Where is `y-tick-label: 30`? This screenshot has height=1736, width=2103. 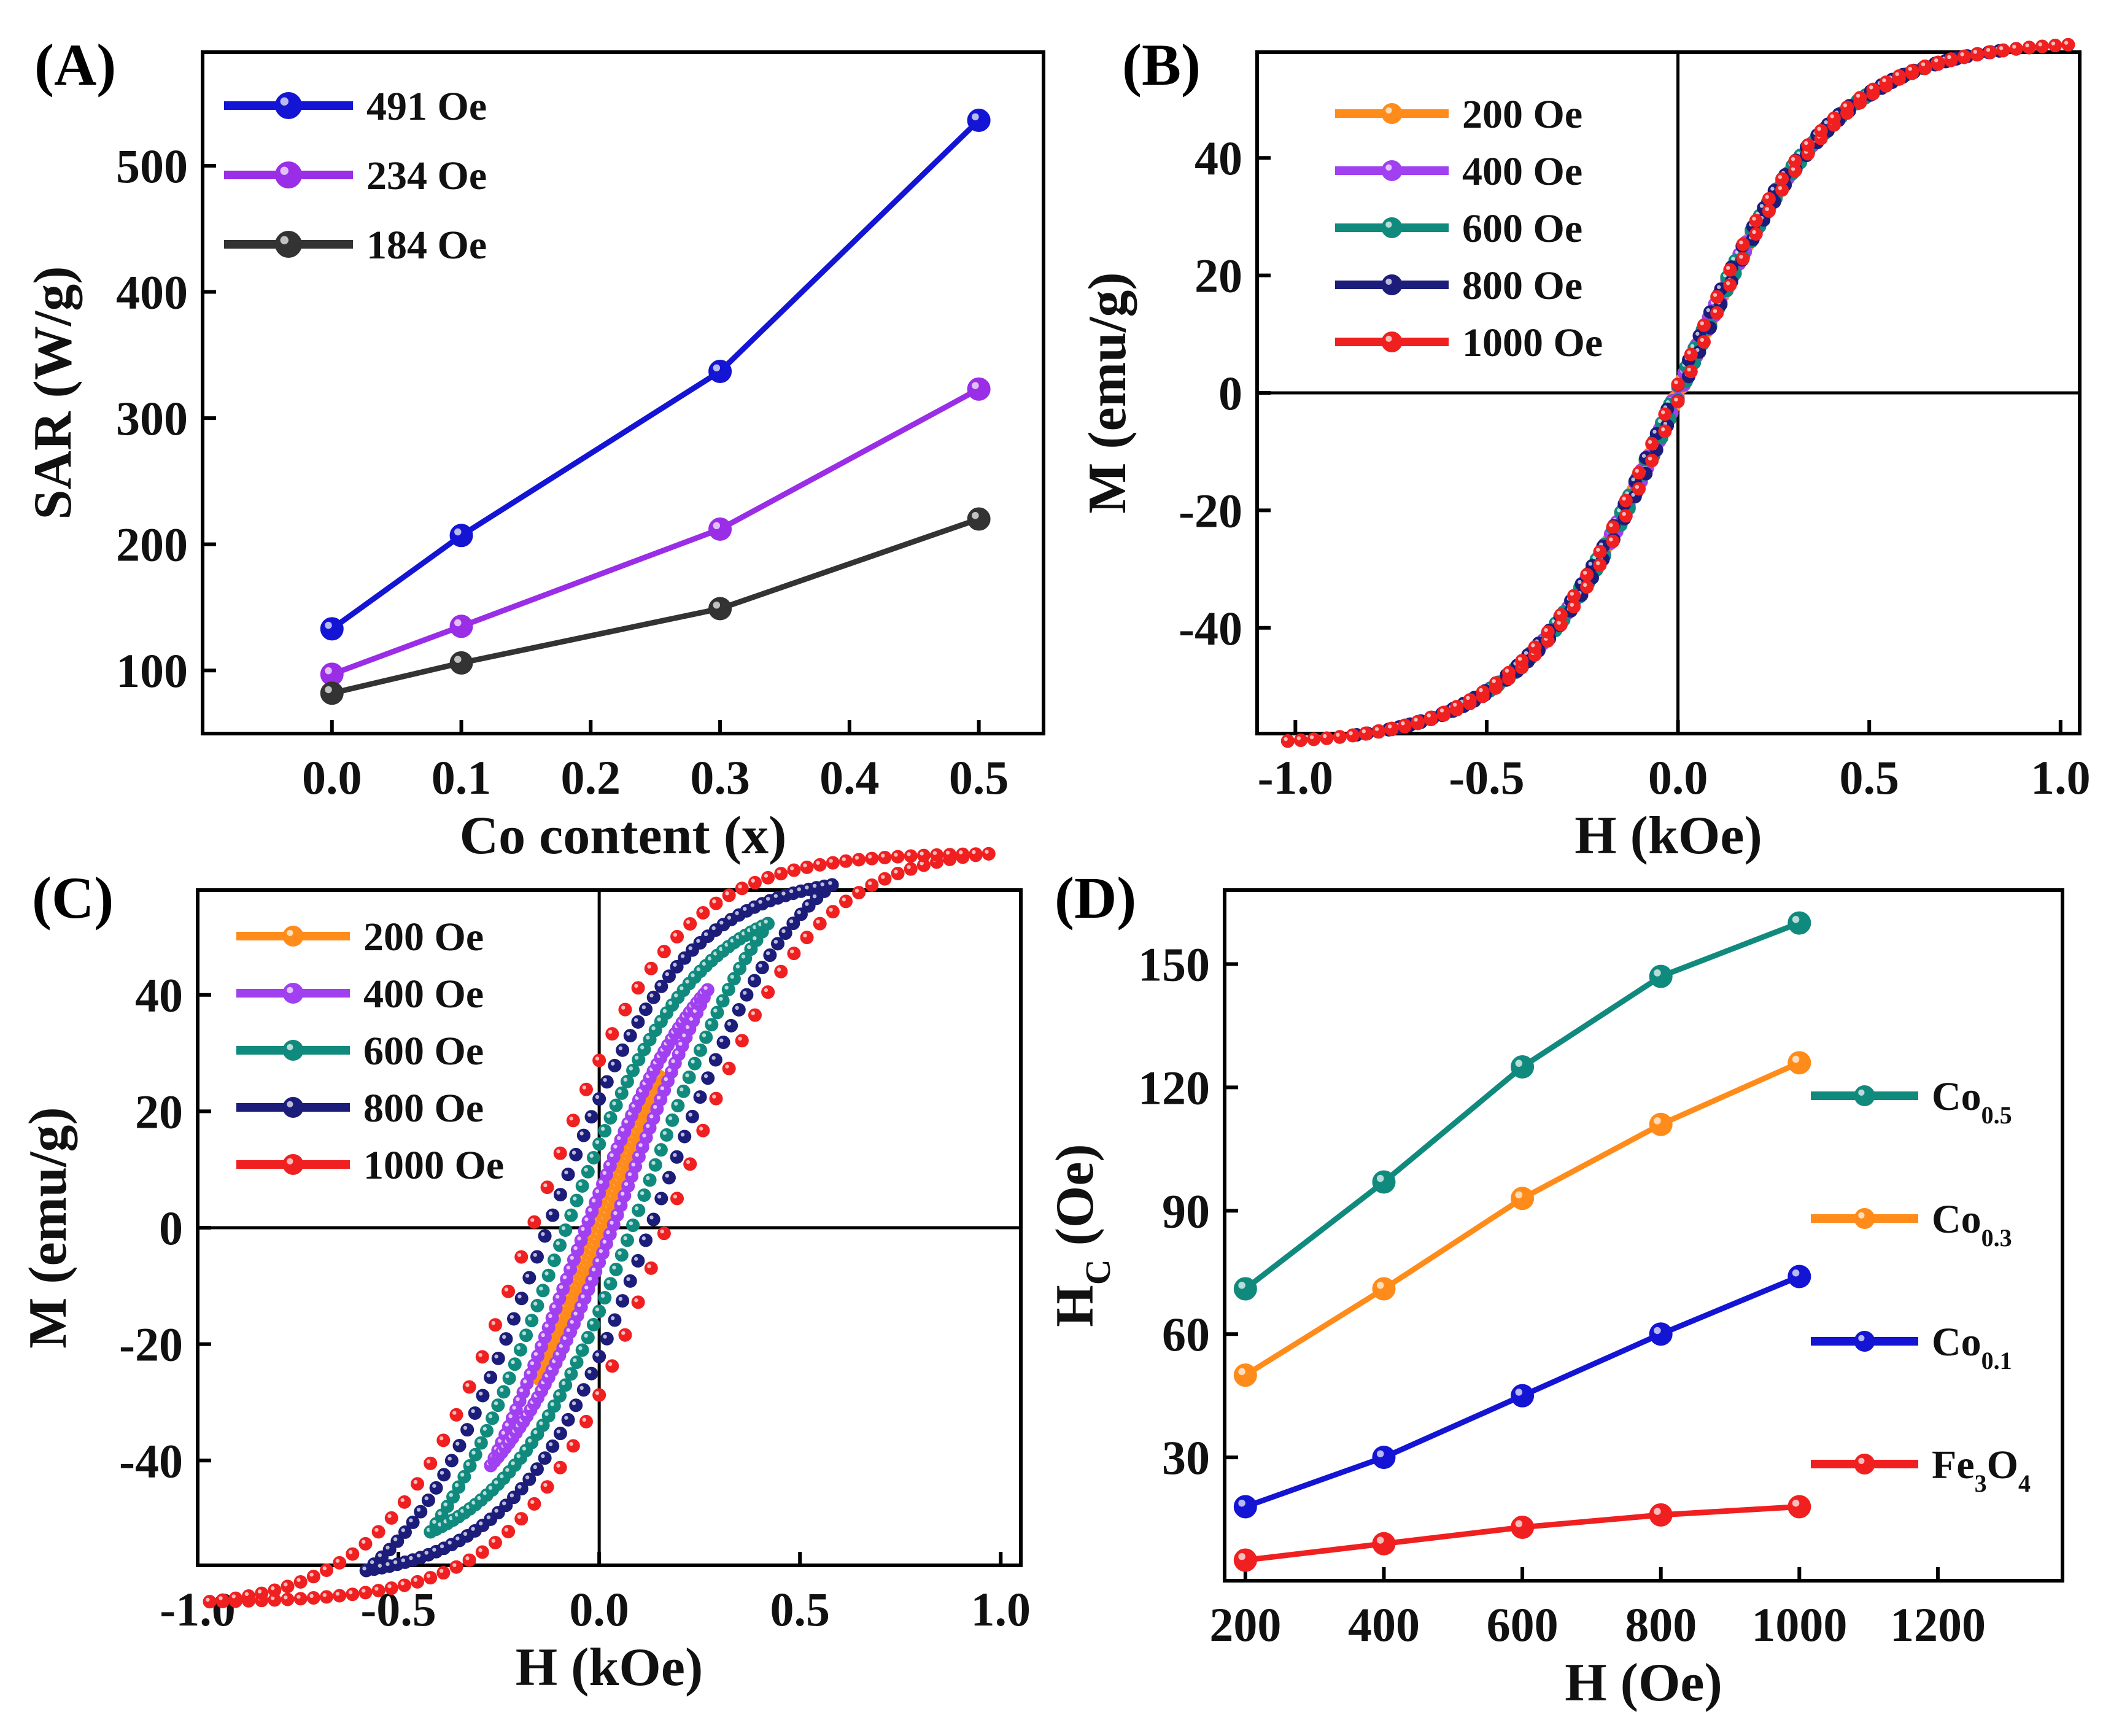 y-tick-label: 30 is located at coordinates (1186, 1457).